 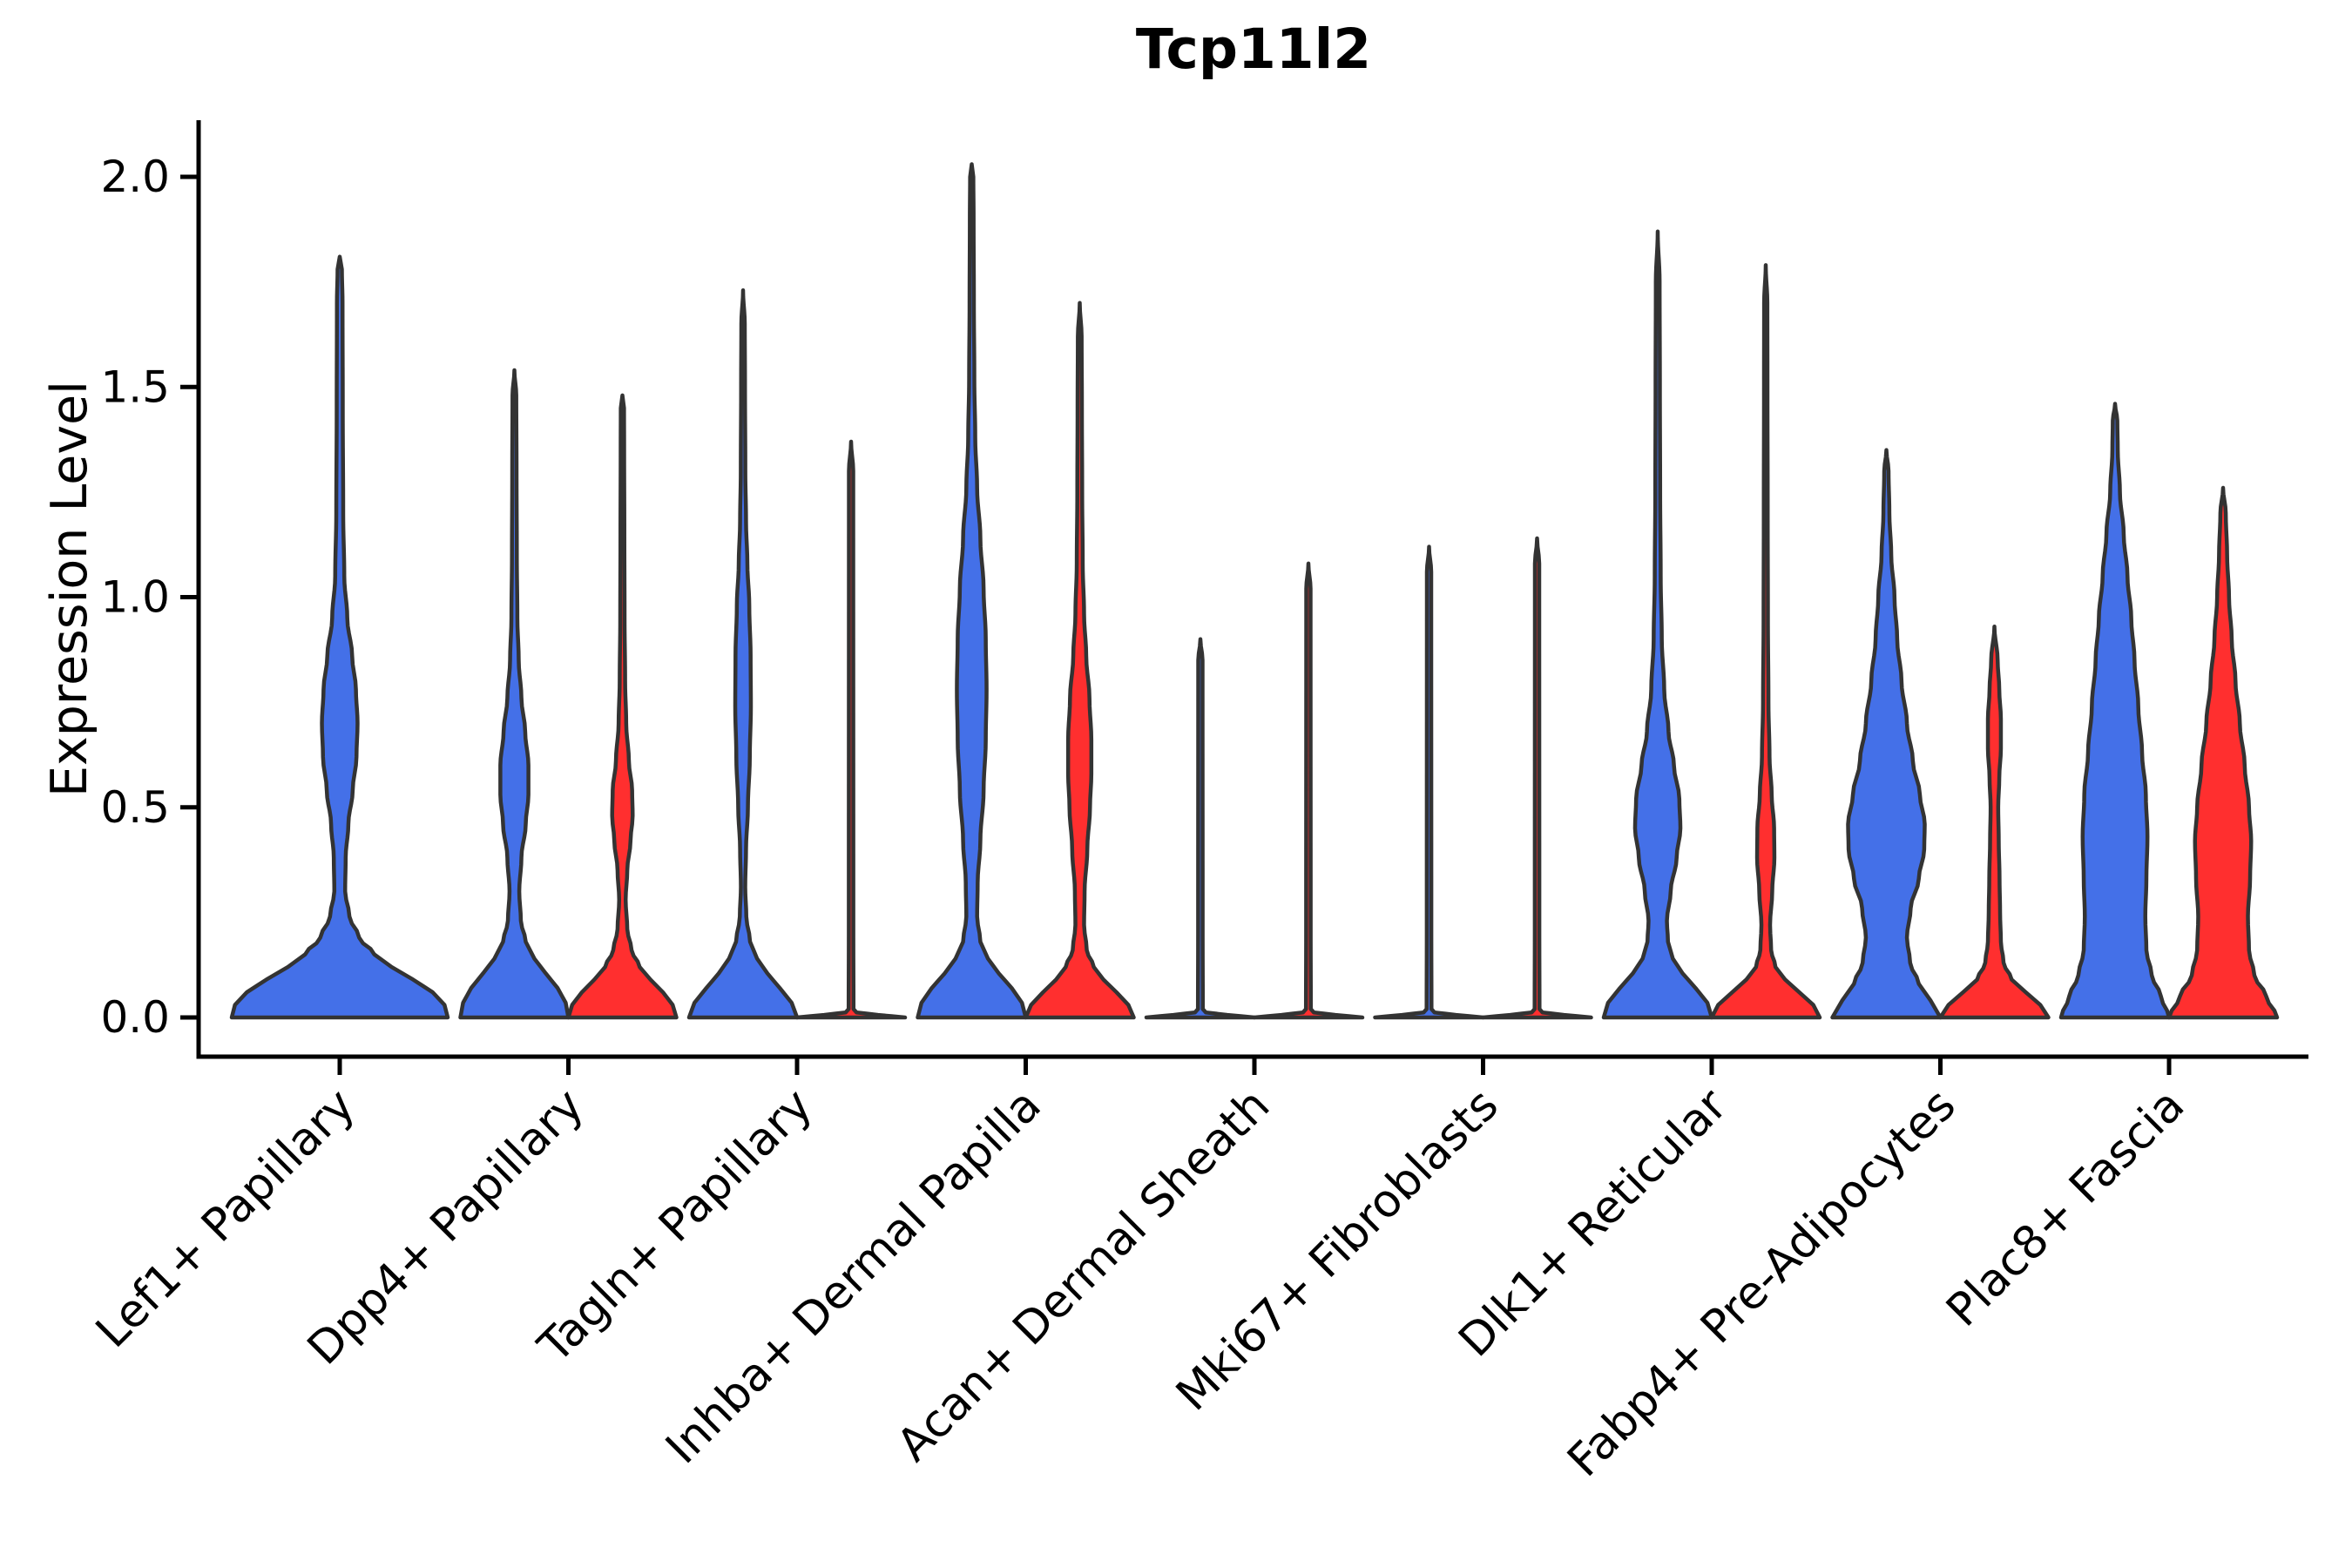 What do you see at coordinates (851, 729) in the screenshot?
I see `violin-tagln-papillary-red` at bounding box center [851, 729].